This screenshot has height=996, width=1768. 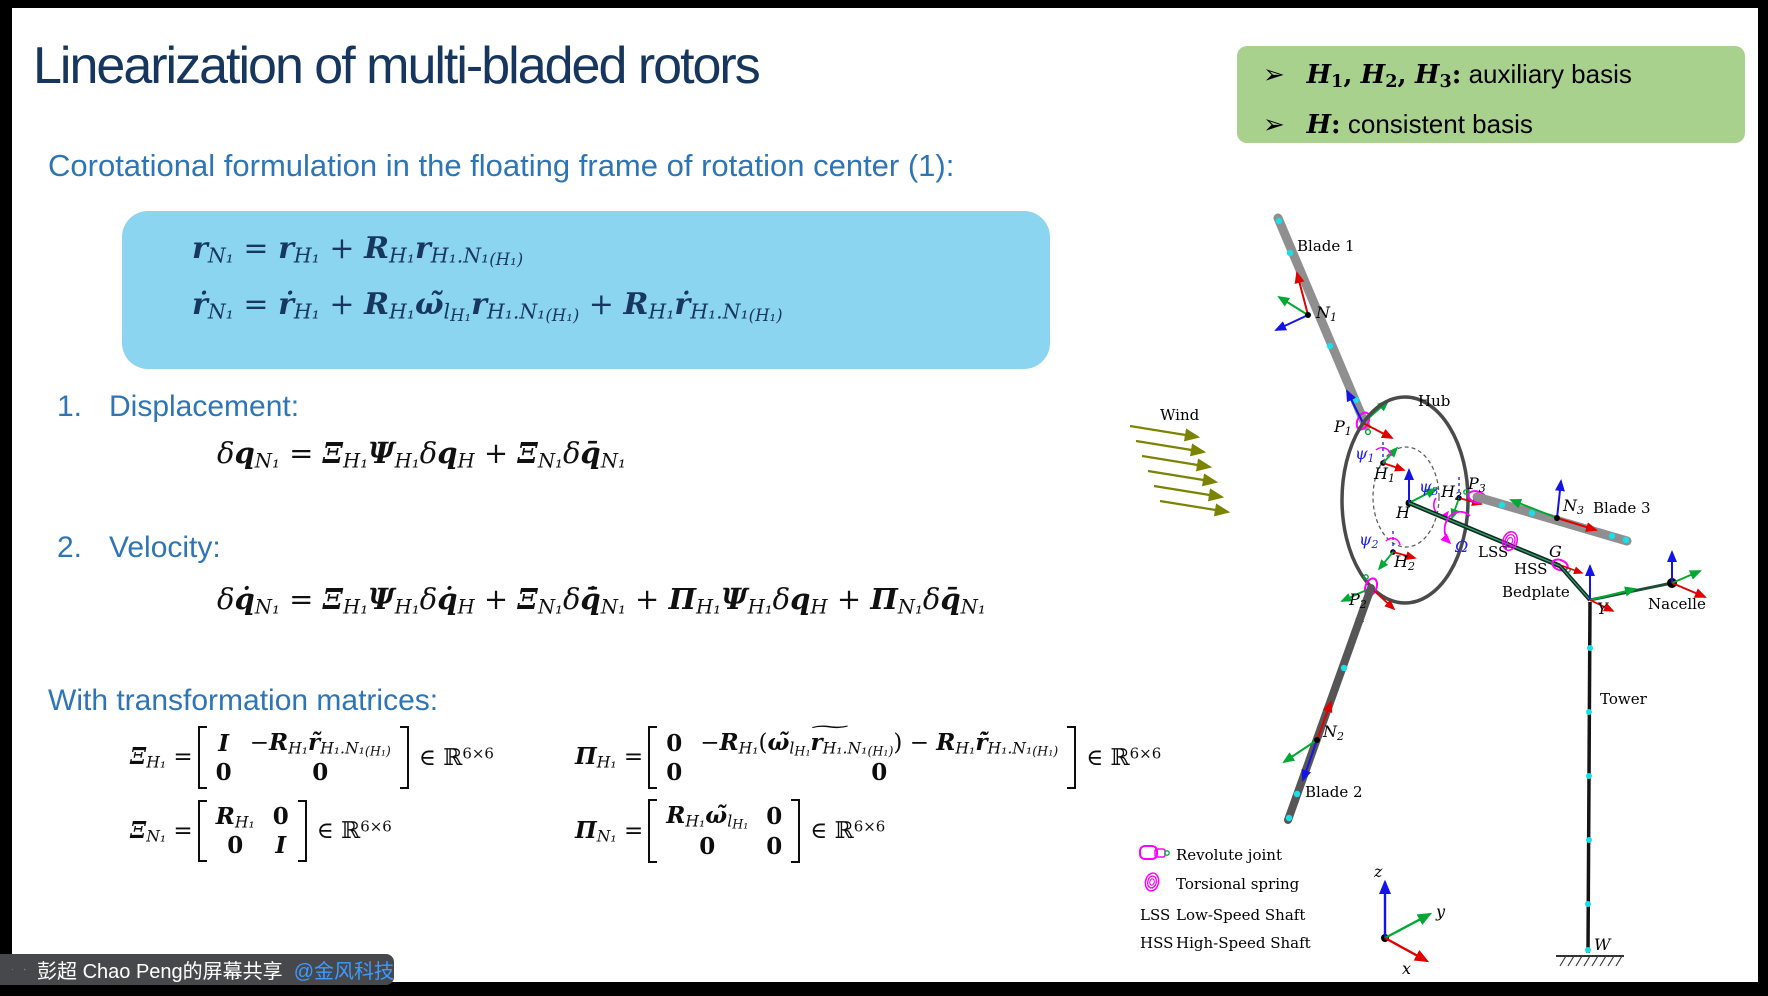 I want to click on formula-position: rN₁ = rH₁ + RH₁rH₁.N₁(H₁), so click(x=358, y=250).